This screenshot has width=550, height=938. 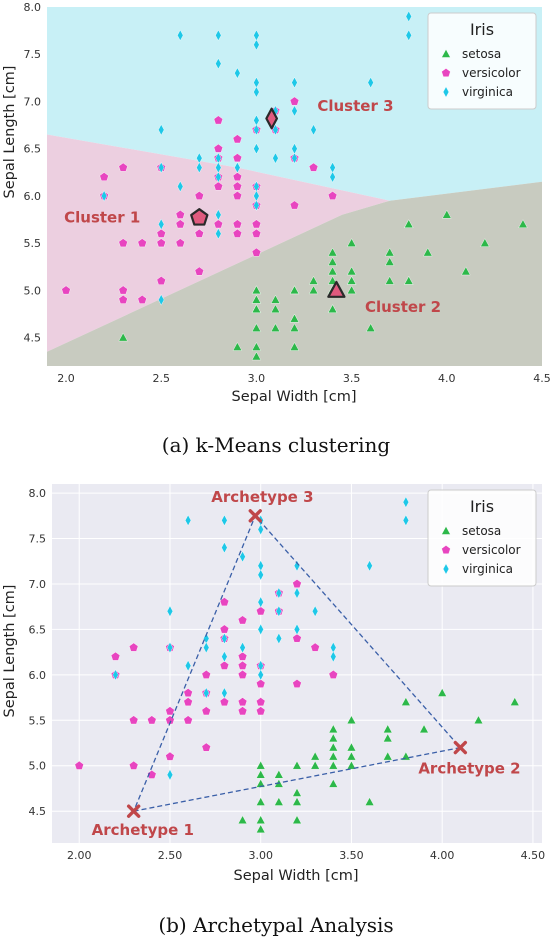 What do you see at coordinates (446, 92) in the screenshot?
I see `legend-virginica-marker` at bounding box center [446, 92].